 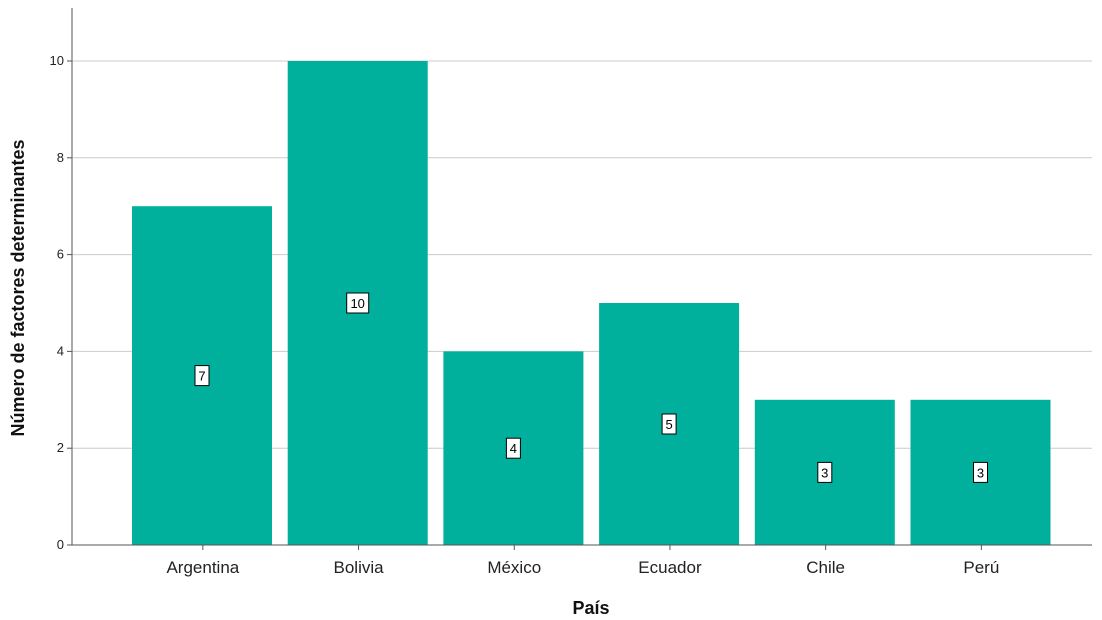 I want to click on data-label: 5, so click(x=668, y=424).